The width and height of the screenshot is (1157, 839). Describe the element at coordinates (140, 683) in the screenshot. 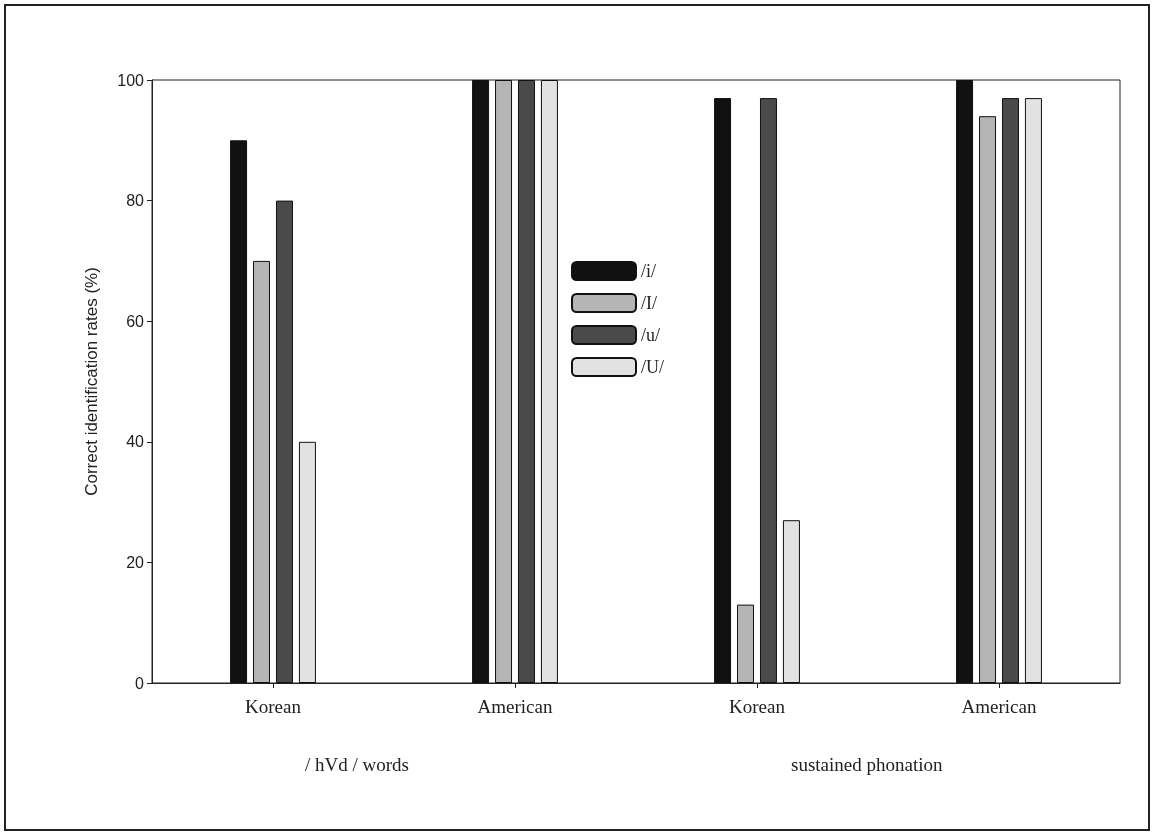

I see `y-tick-label: 0` at that location.